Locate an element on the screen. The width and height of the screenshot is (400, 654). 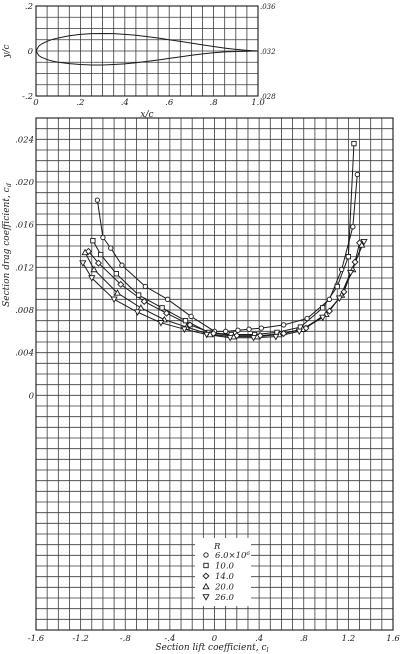
polar-x-tick-label: -1.2 is located at coordinates (80, 639).